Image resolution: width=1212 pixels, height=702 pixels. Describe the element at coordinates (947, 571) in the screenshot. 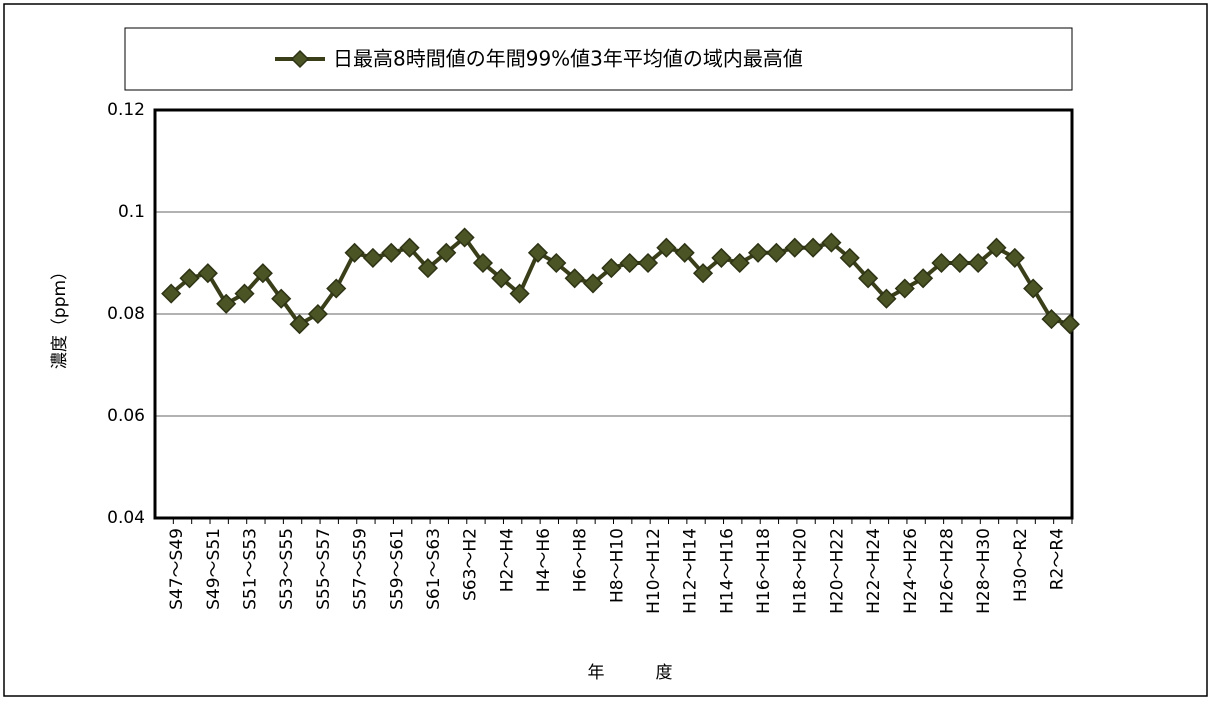

I see `x-tick-label: H26～H28` at that location.